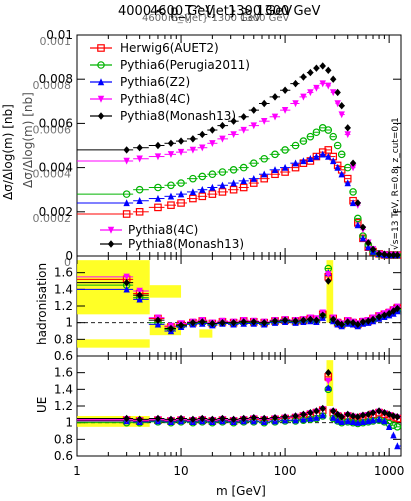  Describe the element at coordinates (56, 168) in the screenshot. I see `y-tick-label: 0.004` at that location.